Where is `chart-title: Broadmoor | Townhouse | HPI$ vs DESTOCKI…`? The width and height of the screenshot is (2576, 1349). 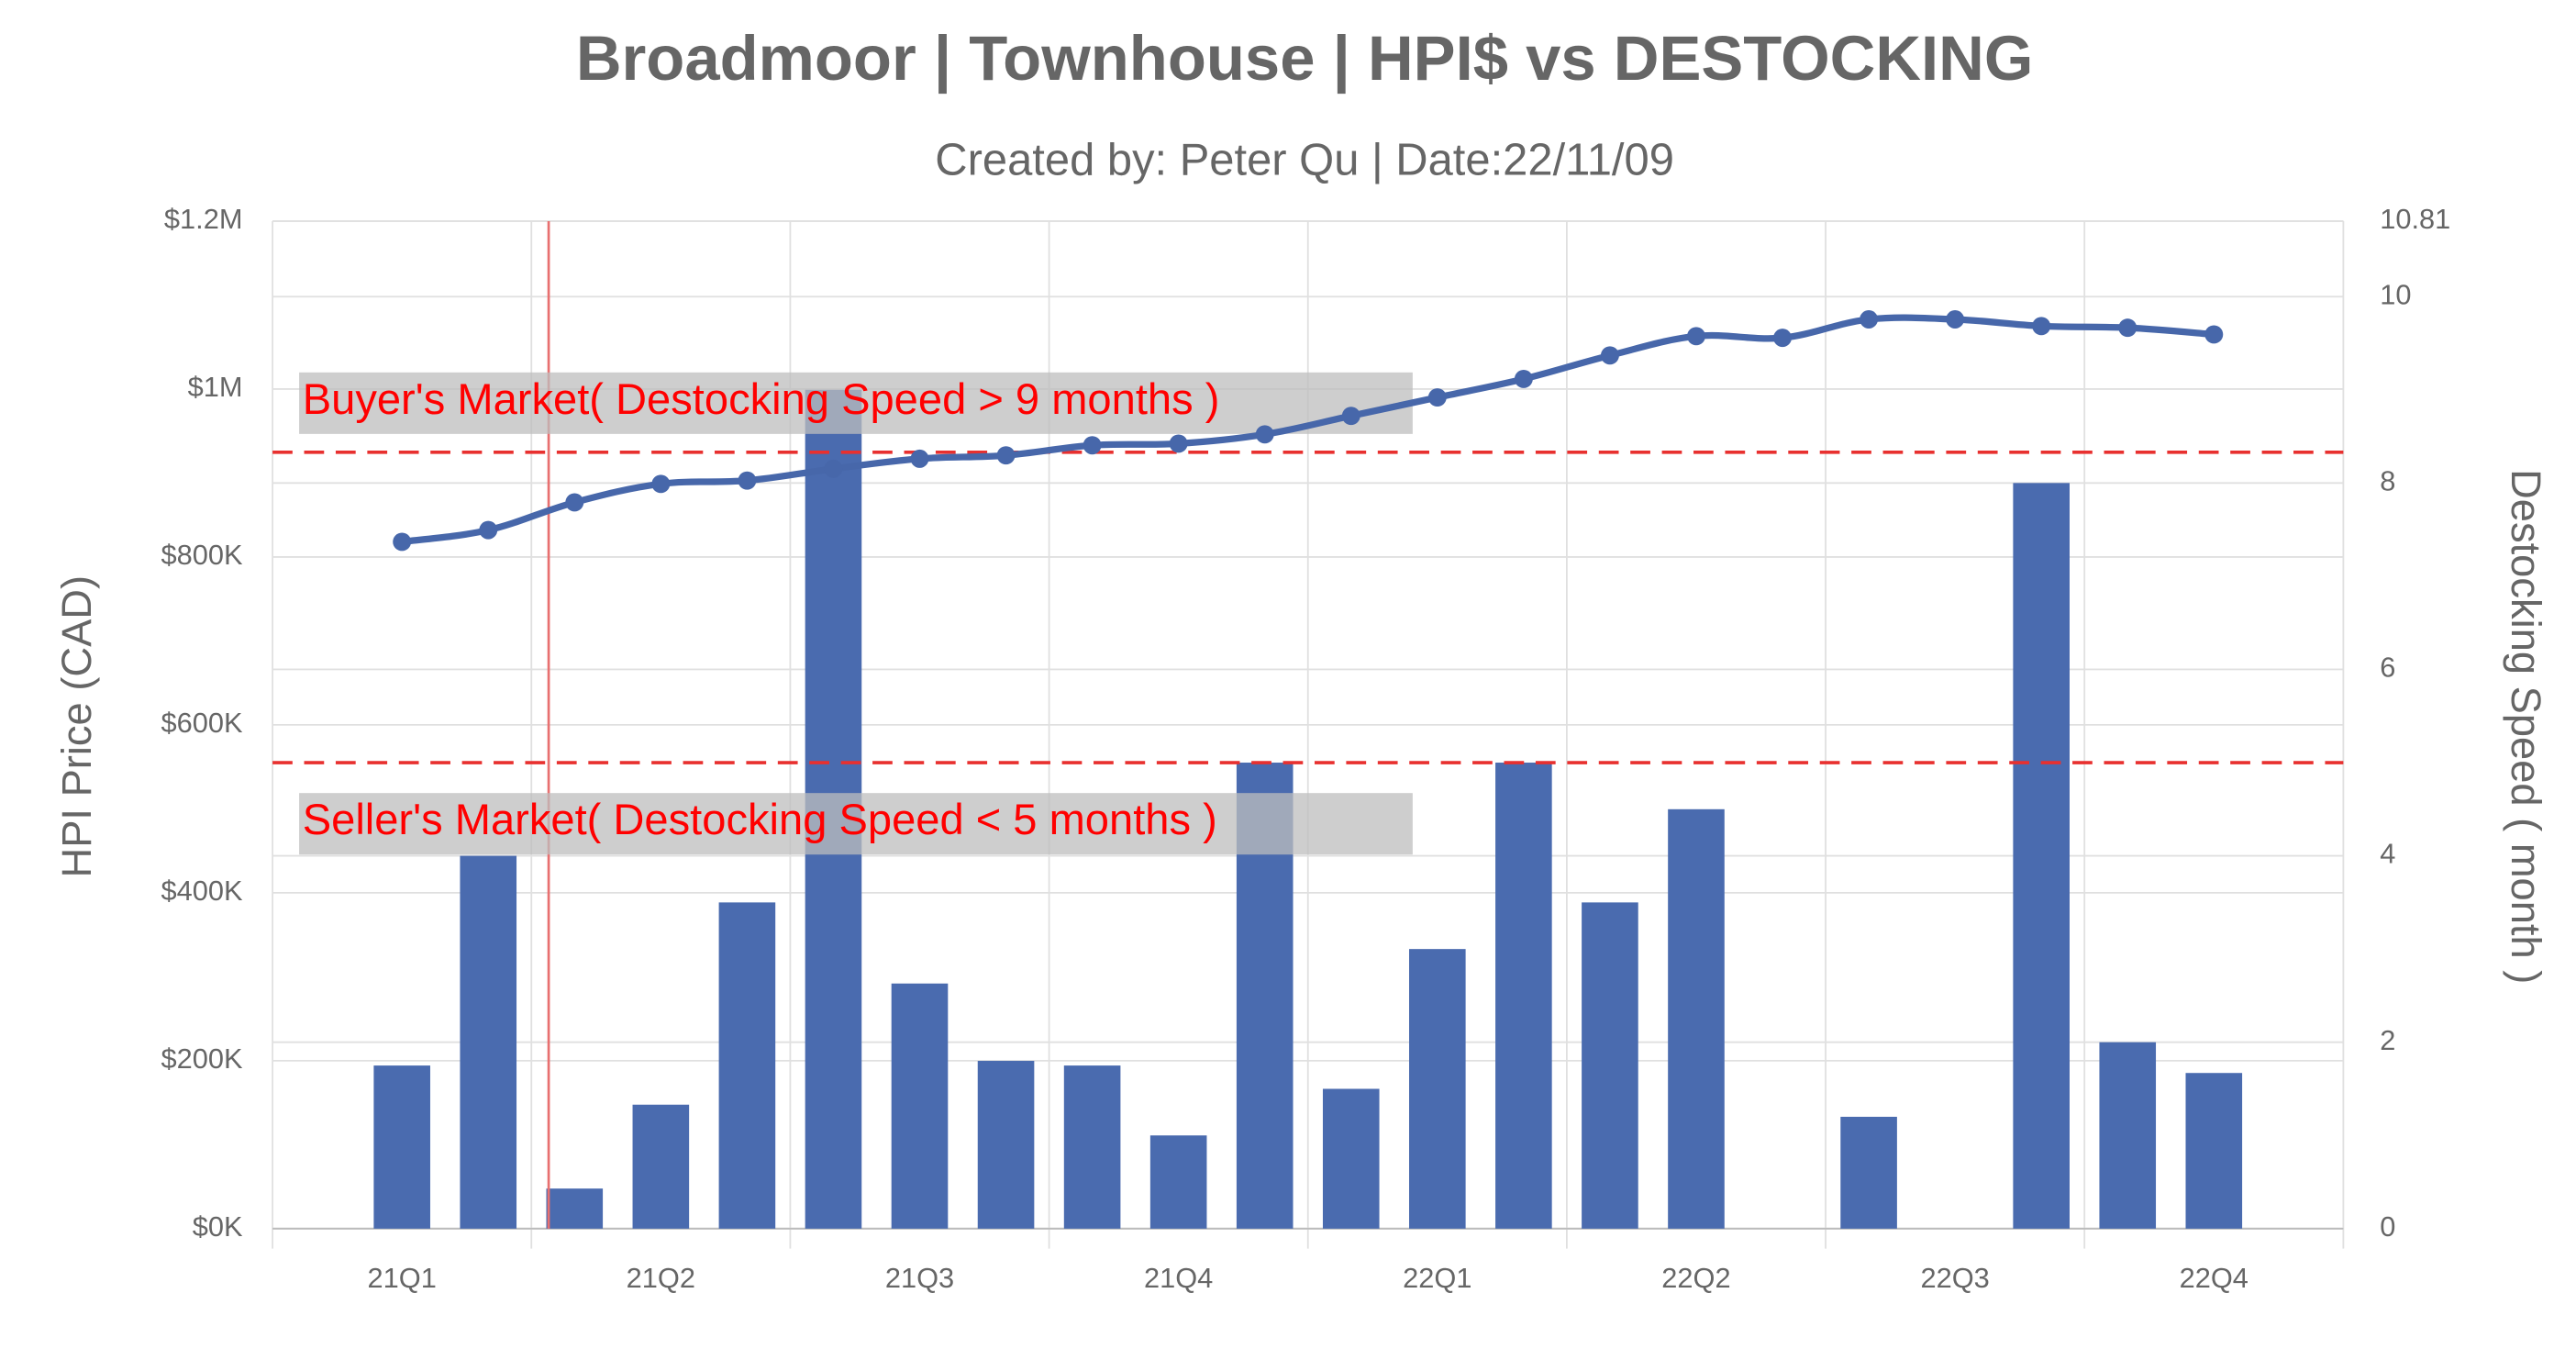
chart-title: Broadmoor | Townhouse | HPI$ vs DESTOCKI… is located at coordinates (1305, 59).